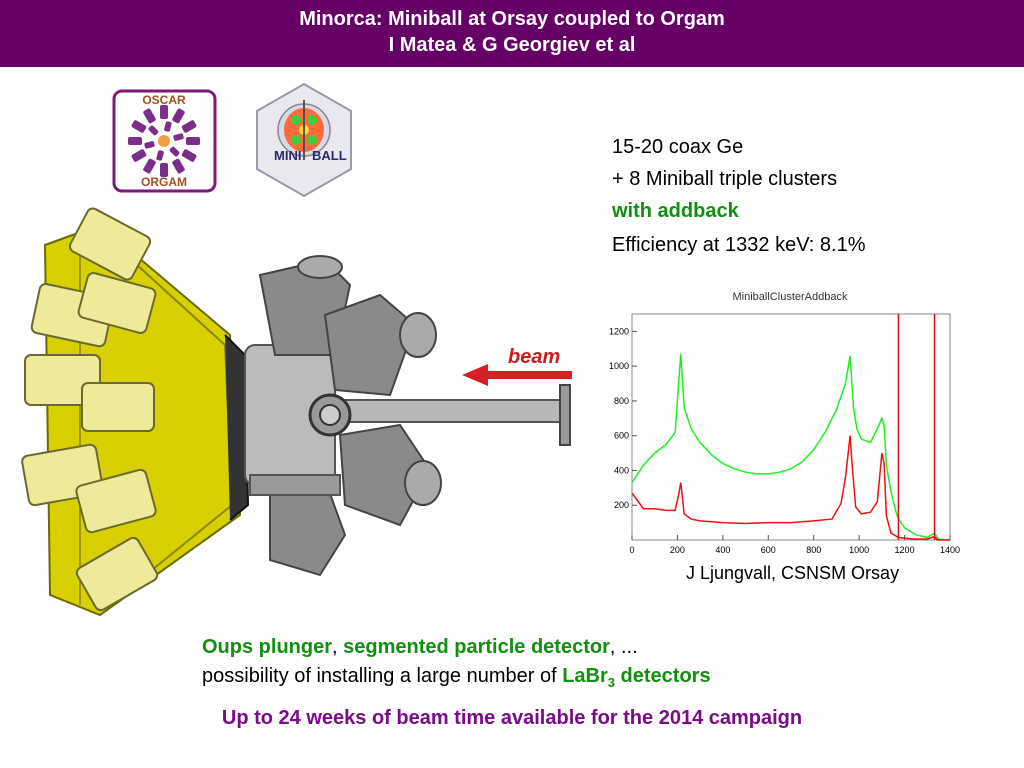  Describe the element at coordinates (950, 550) in the screenshot. I see `x-tick-label: 1400` at that location.